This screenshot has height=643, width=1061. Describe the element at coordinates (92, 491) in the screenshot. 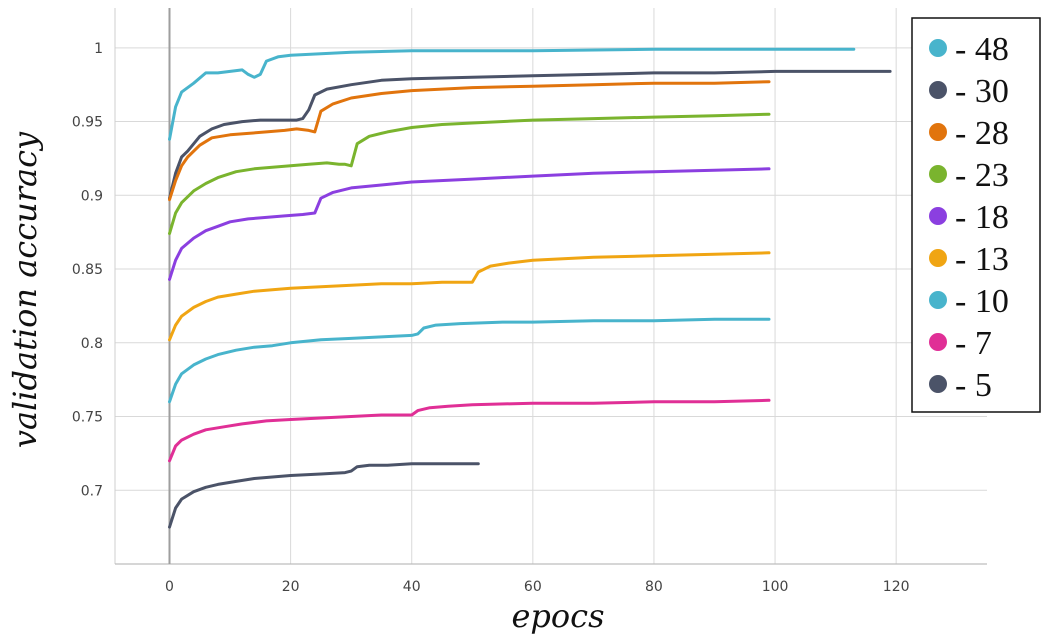

I see `y-tick-label: 0.7` at that location.